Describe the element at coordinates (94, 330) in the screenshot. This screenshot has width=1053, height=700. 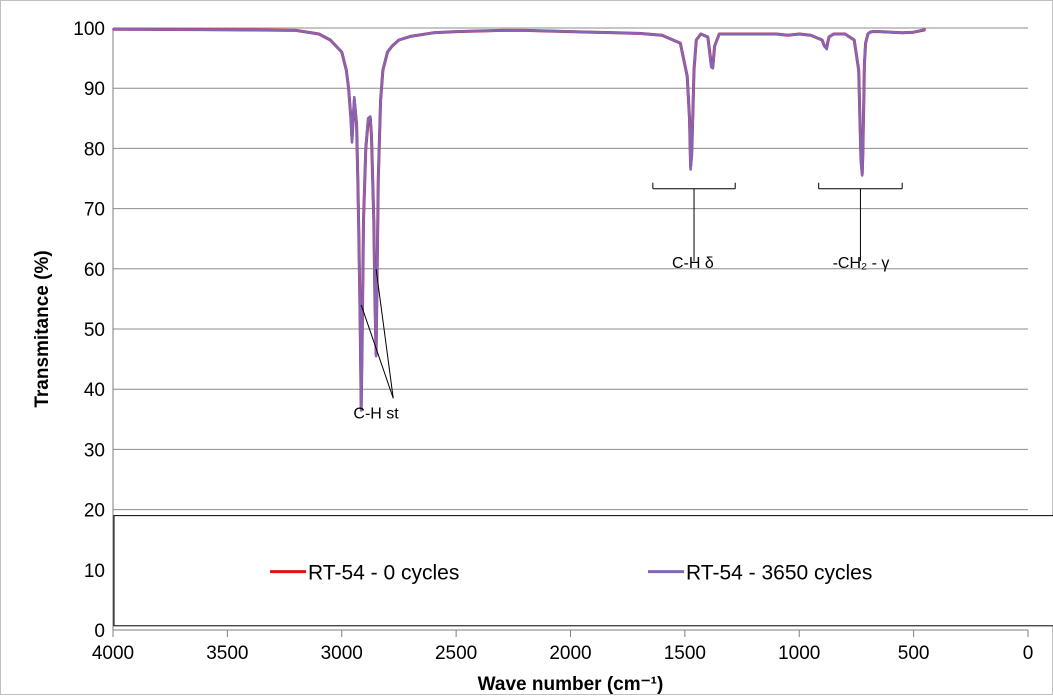
I see `y-tick-label-50: 50` at that location.